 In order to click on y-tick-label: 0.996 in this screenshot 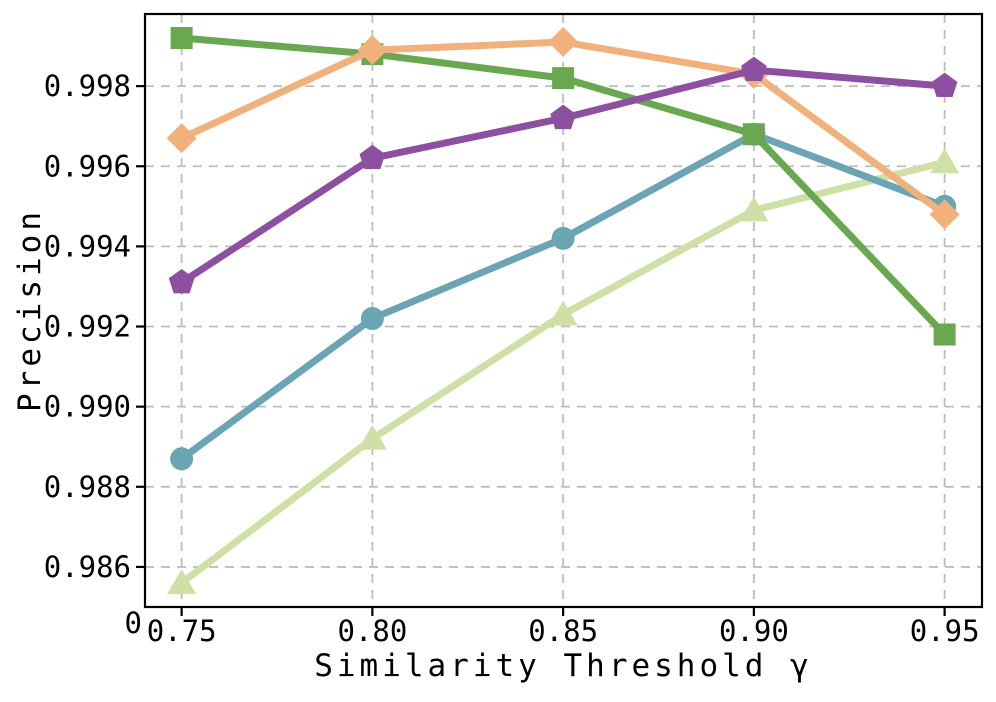, I will do `click(87, 166)`.